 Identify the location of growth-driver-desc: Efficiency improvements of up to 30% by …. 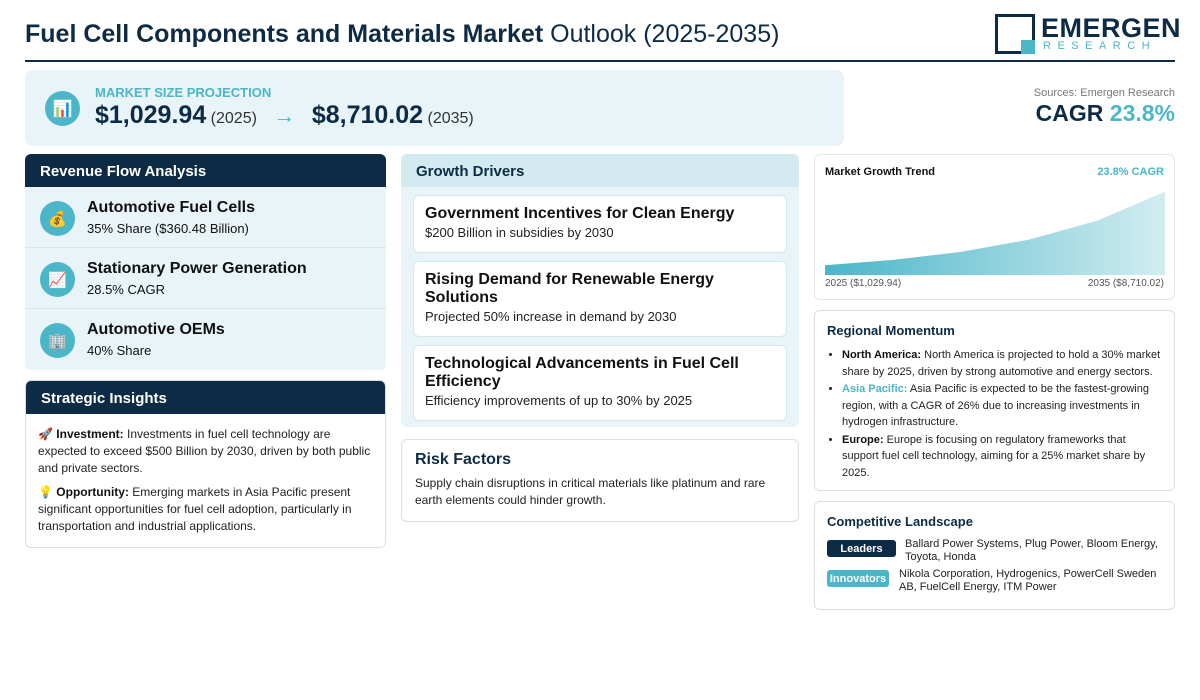
(559, 400).